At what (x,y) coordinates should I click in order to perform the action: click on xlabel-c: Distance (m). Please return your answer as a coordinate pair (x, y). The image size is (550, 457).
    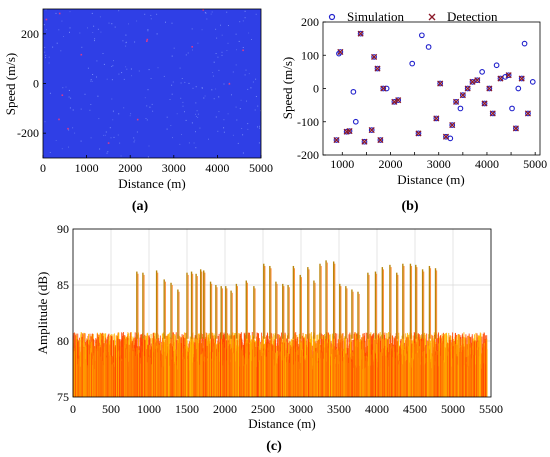
    Looking at the image, I should click on (282, 423).